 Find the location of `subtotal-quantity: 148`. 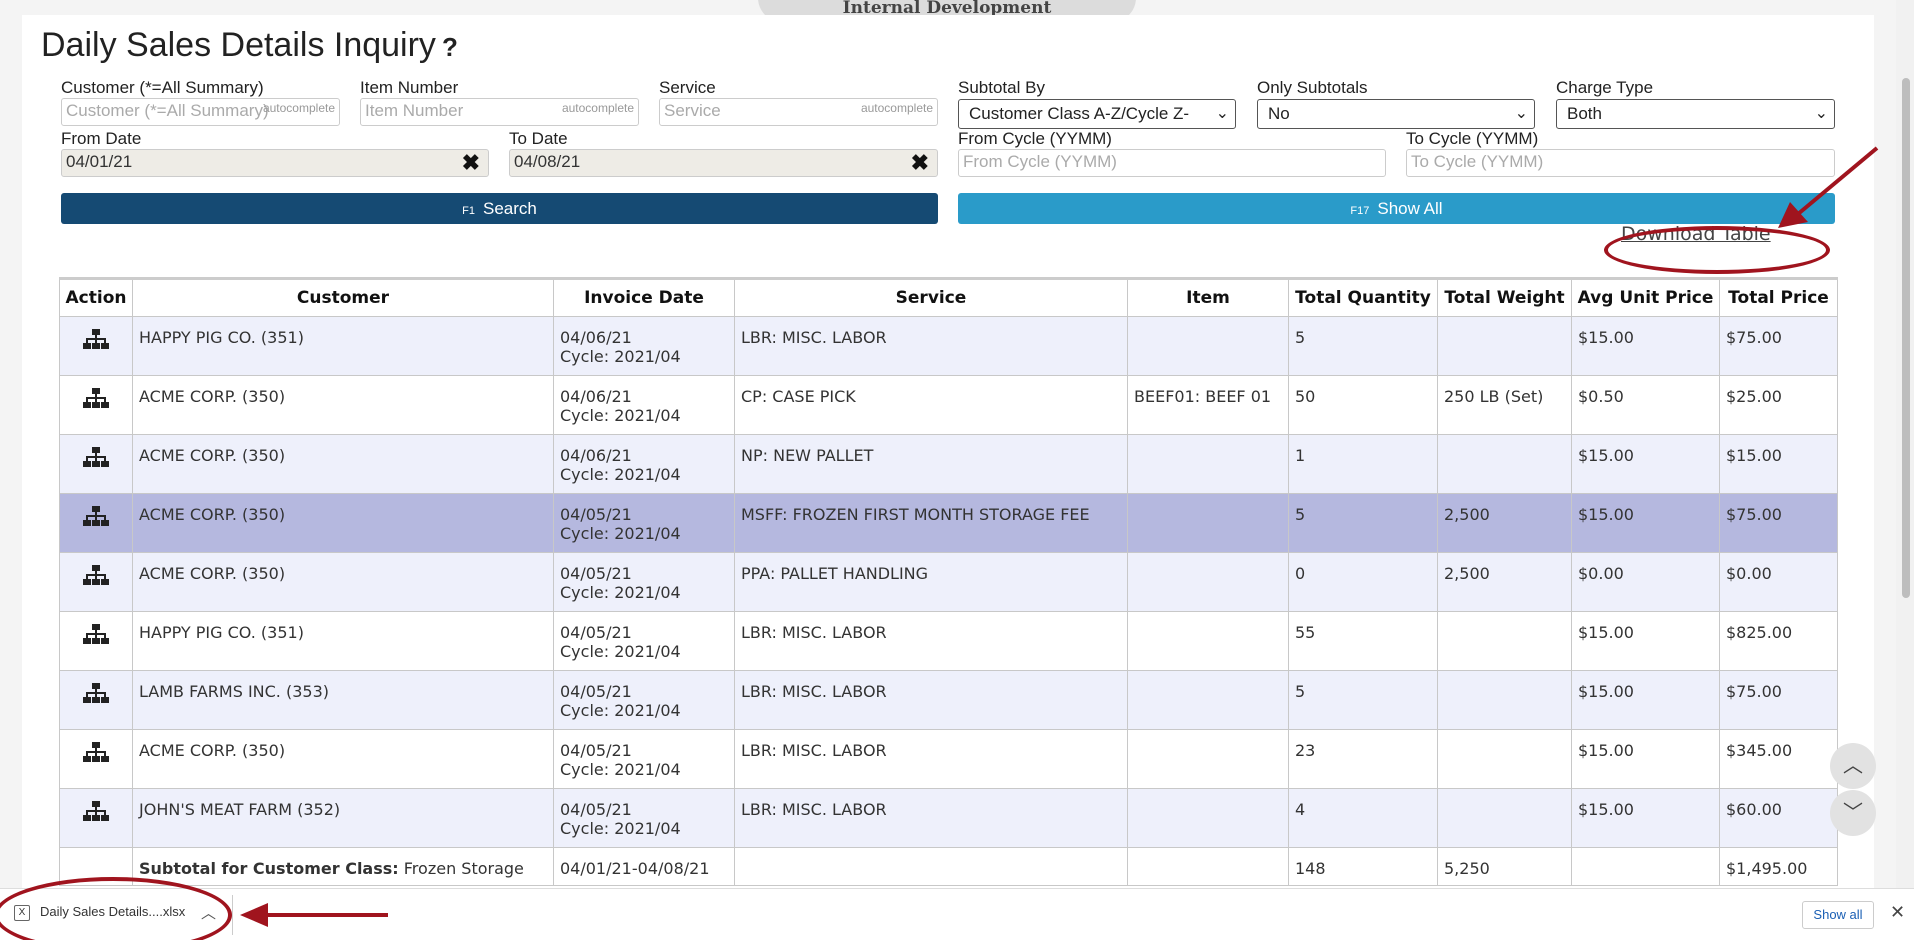

subtotal-quantity: 148 is located at coordinates (1363, 866).